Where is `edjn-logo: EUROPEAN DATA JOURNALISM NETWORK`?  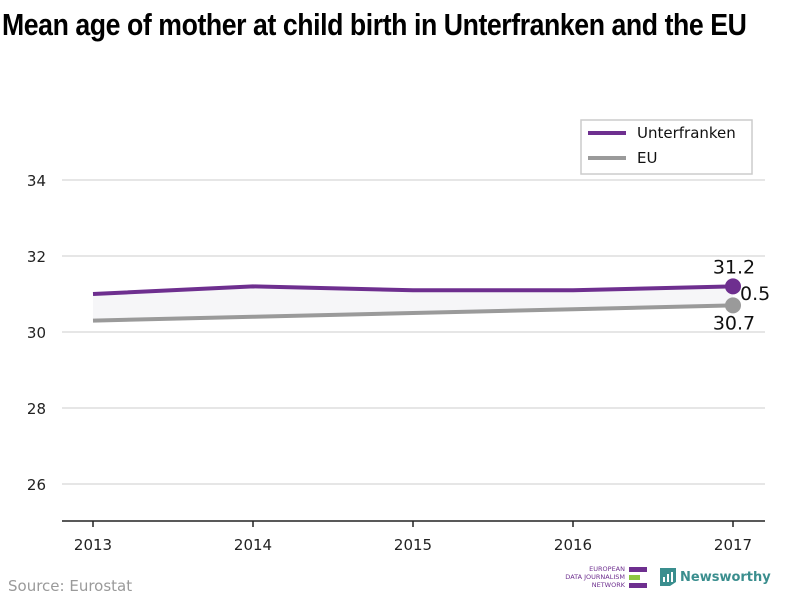 edjn-logo: EUROPEAN DATA JOURNALISM NETWORK is located at coordinates (606, 577).